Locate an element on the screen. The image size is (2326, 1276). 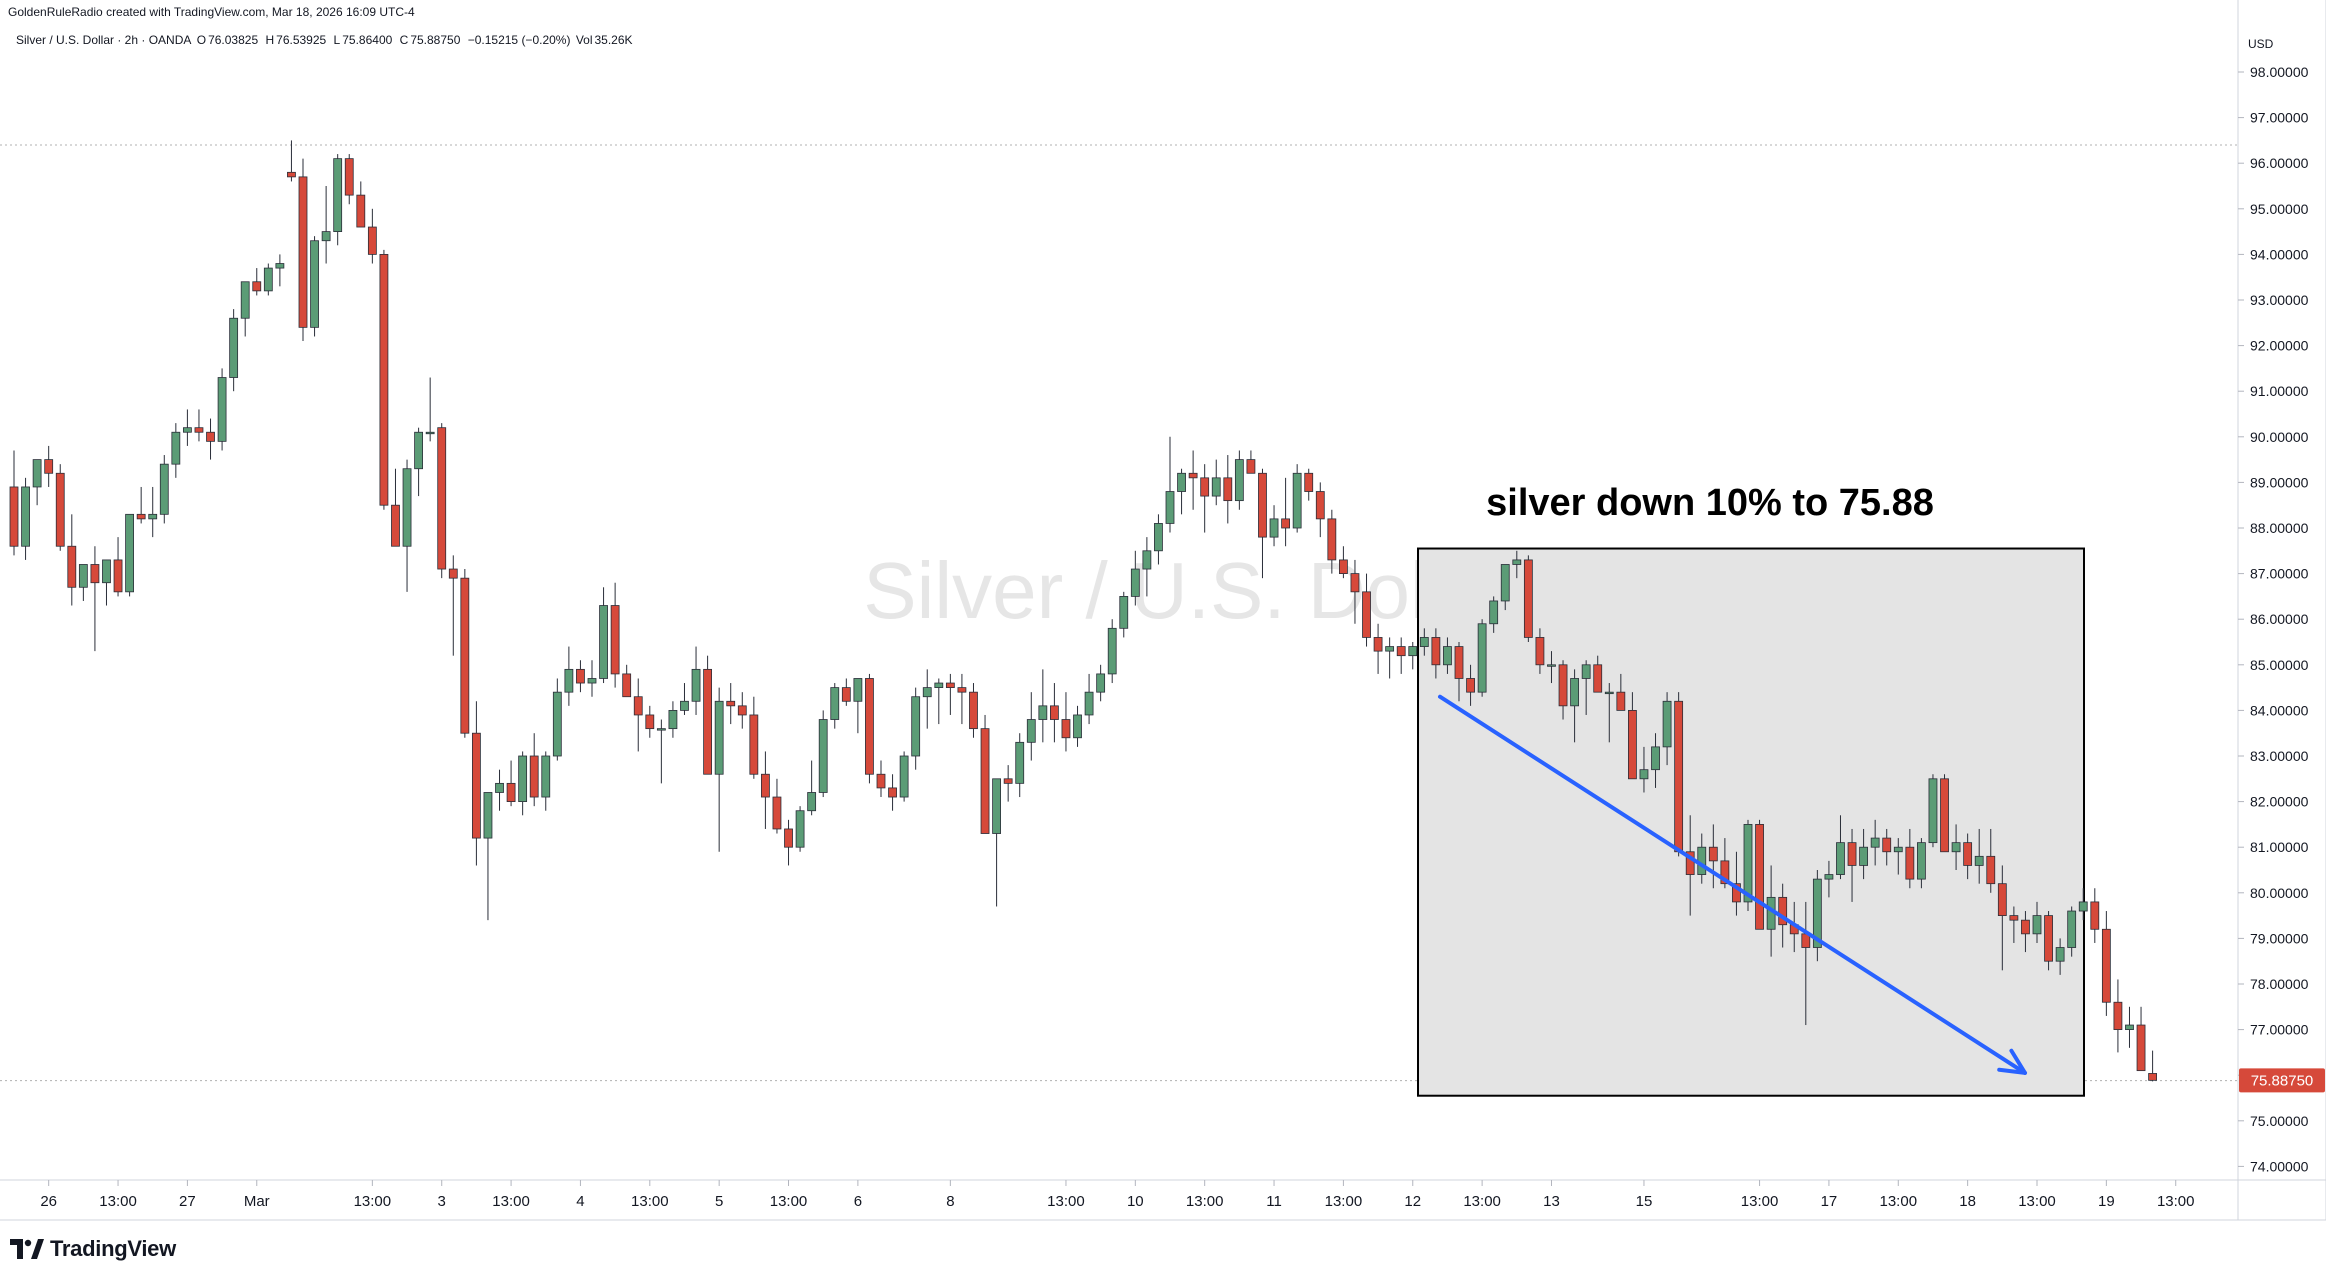
y-tick-label: 74.00000 is located at coordinates (2279, 1166).